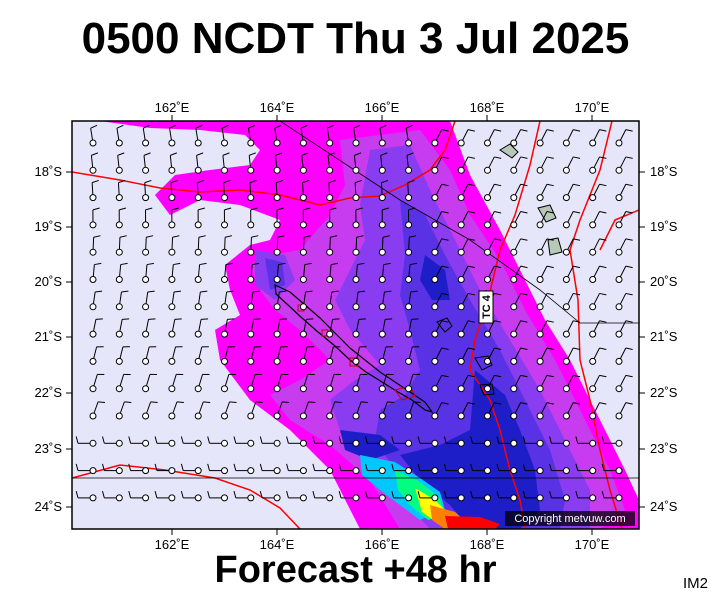 This screenshot has width=711, height=600. I want to click on lat-label-right: 22˚S, so click(664, 392).